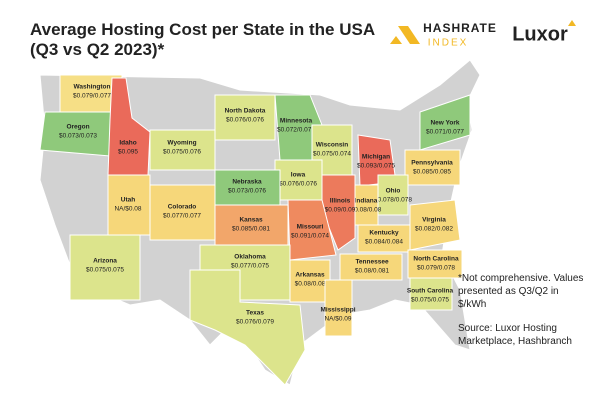  Describe the element at coordinates (372, 262) in the screenshot. I see `state-name: Tennessee` at that location.